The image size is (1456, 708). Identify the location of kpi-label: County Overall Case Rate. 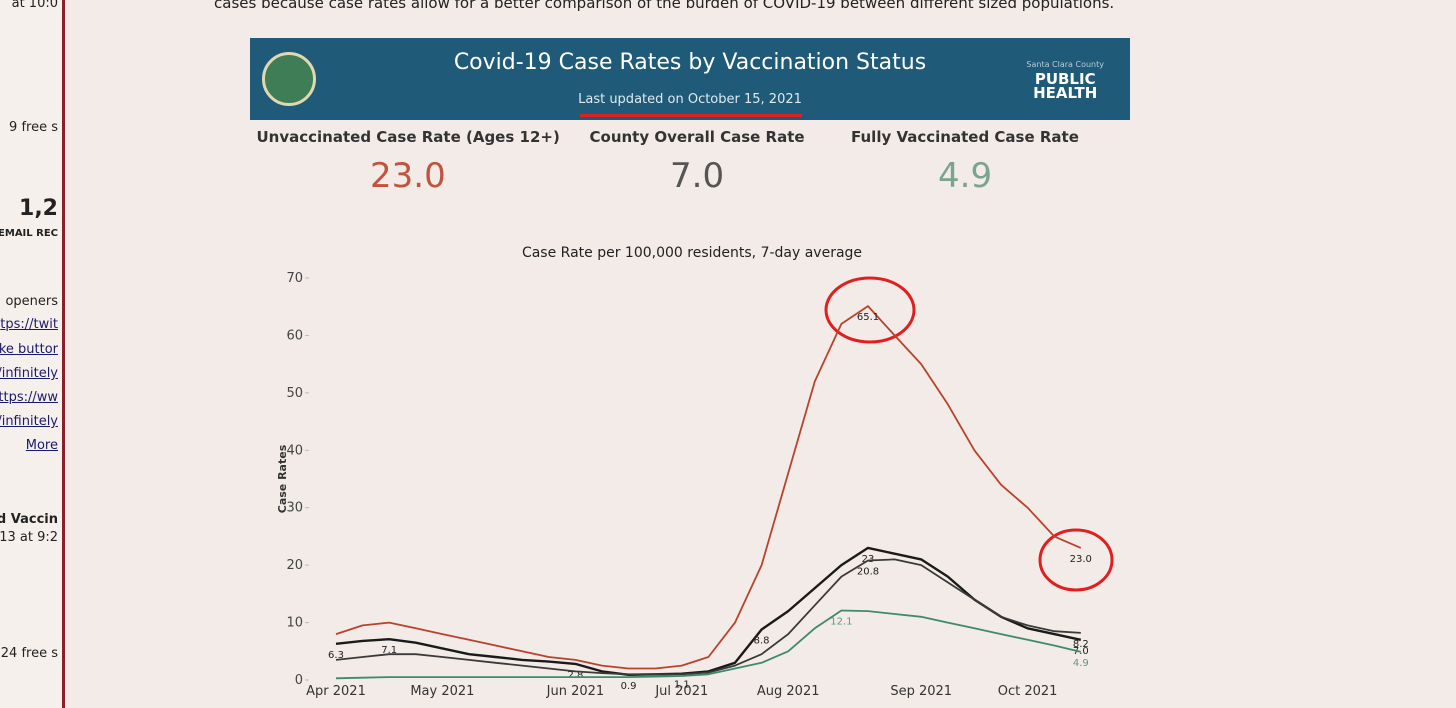
(697, 137).